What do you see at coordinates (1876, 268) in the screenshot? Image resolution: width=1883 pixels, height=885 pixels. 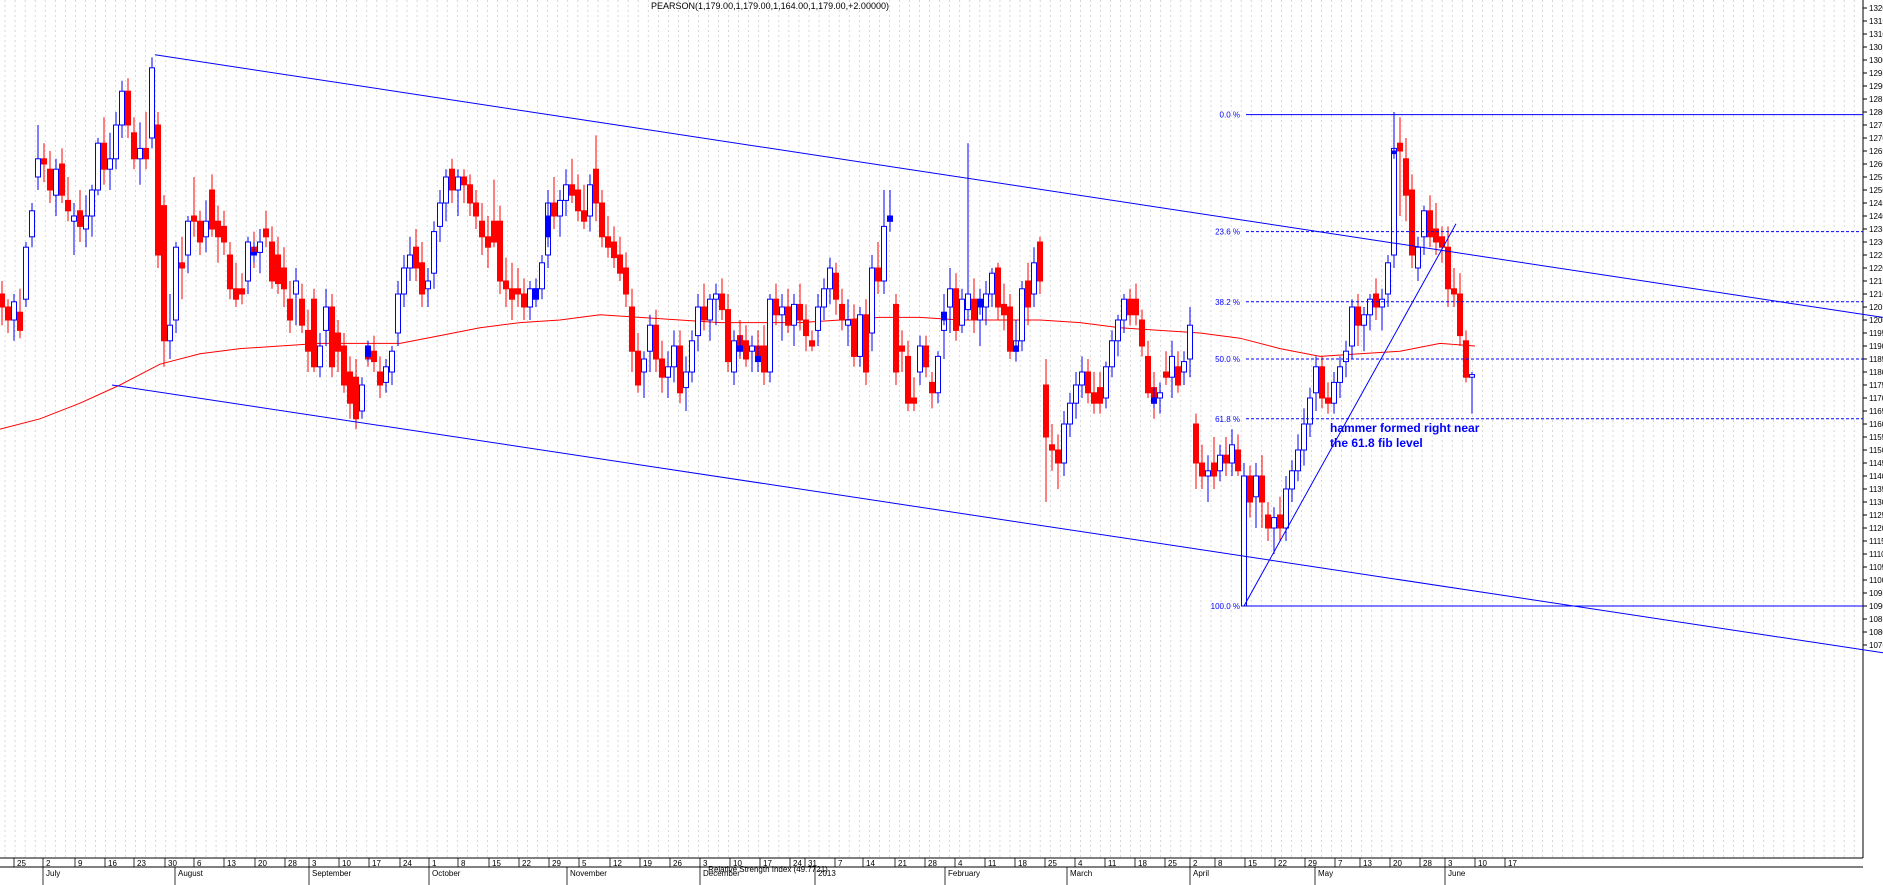 I see `y-tick-label: 1220` at bounding box center [1876, 268].